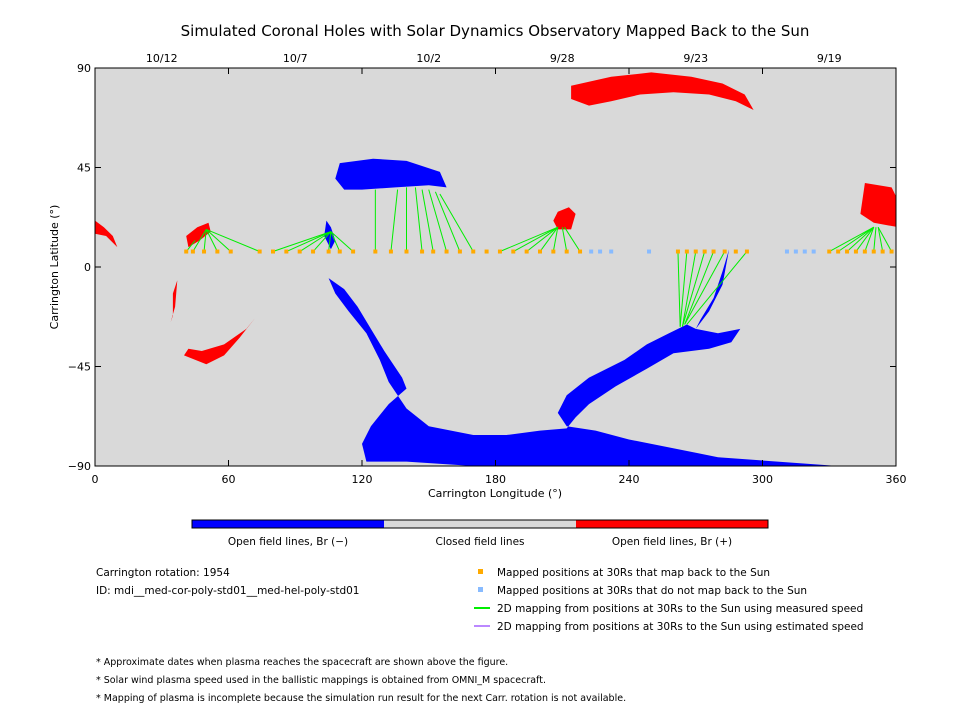  I want to click on y-tick-label: −90, so click(79, 466).